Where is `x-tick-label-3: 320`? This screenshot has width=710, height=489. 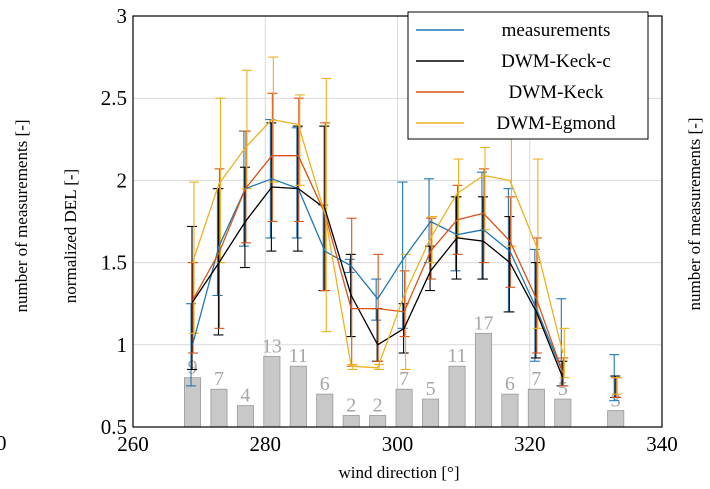
x-tick-label-3: 320 is located at coordinates (530, 444).